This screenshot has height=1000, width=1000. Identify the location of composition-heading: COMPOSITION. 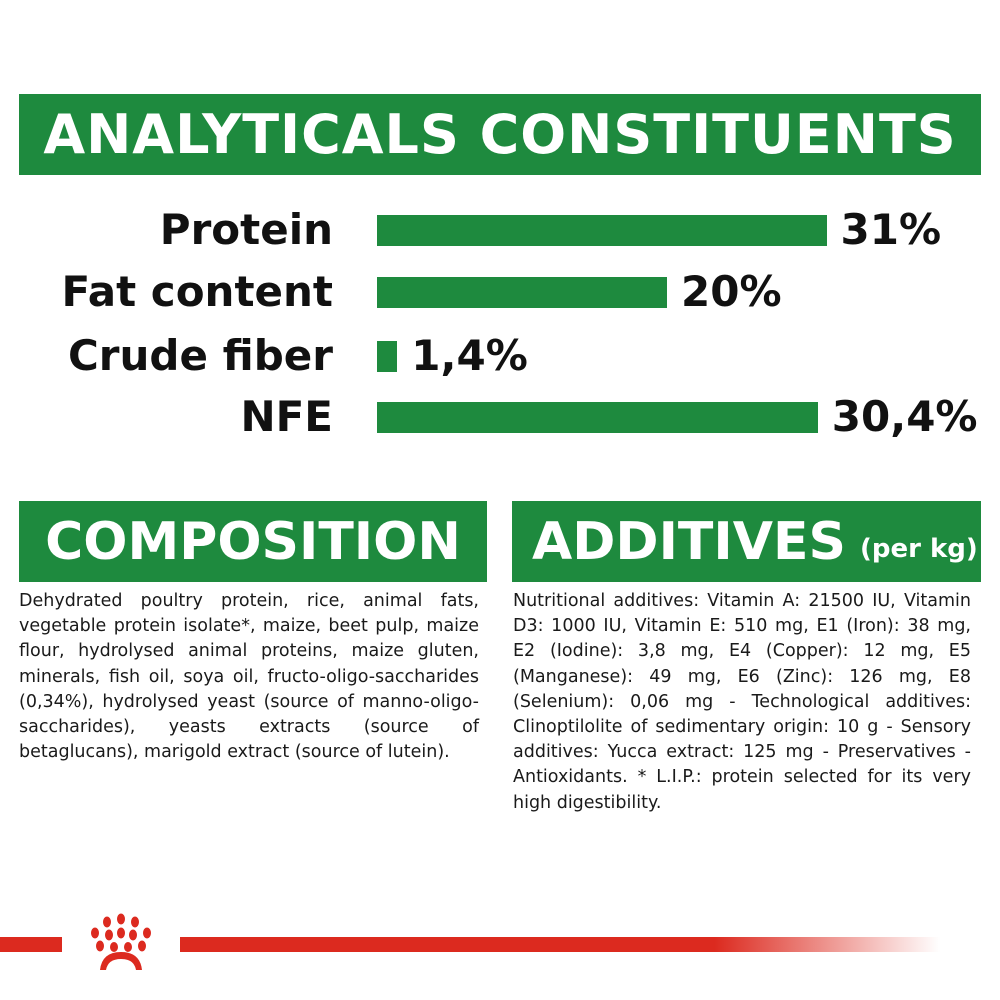
(253, 541).